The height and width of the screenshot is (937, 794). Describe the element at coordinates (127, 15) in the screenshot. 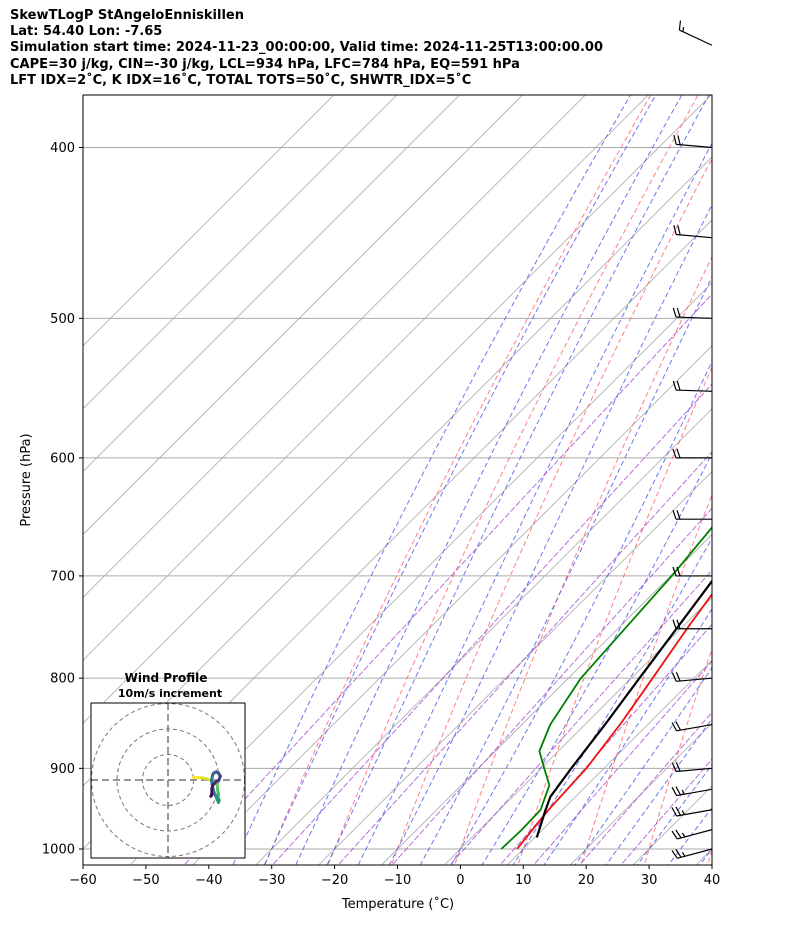

I see `title-station: SkewTLogP StAngeloEnniskillen` at that location.